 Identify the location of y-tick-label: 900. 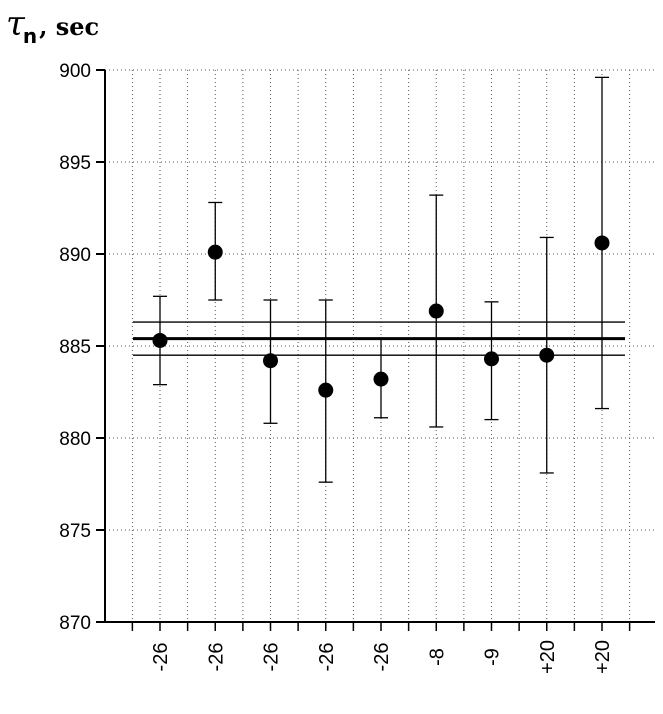
(75, 71).